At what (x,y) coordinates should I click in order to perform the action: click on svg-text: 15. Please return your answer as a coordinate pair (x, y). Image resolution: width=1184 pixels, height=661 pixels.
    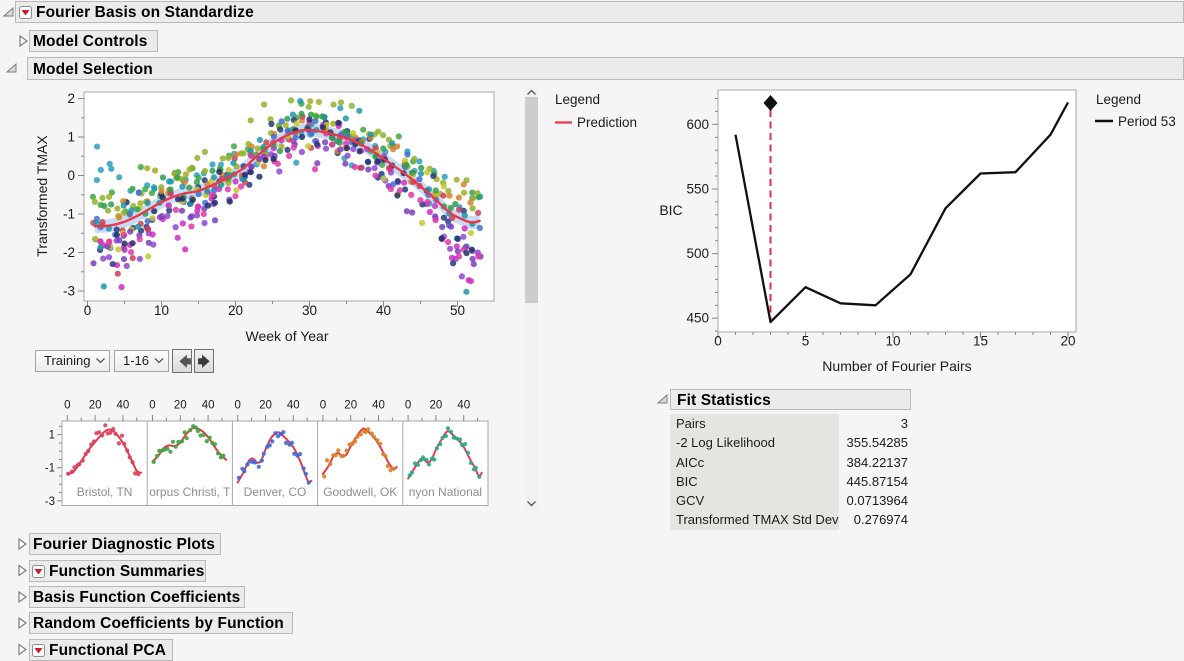
    Looking at the image, I should click on (980, 341).